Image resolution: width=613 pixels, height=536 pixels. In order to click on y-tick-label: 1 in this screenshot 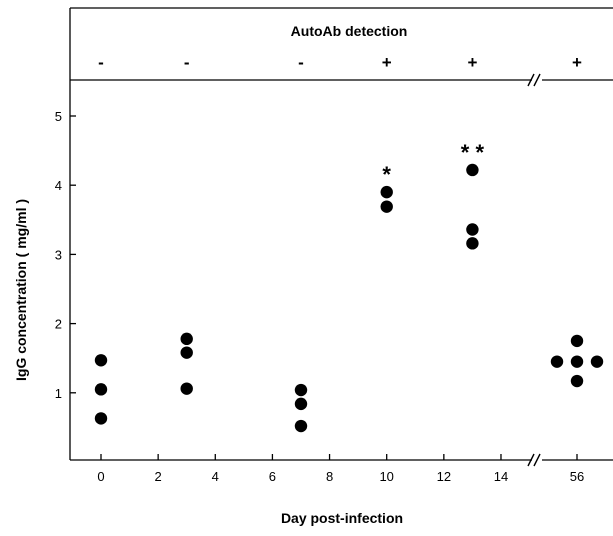, I will do `click(58, 393)`.